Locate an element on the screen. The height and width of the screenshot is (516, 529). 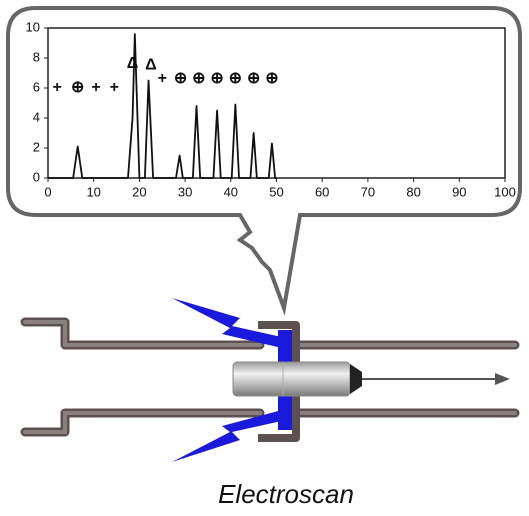
lightning-bottom is located at coordinates (229, 436).